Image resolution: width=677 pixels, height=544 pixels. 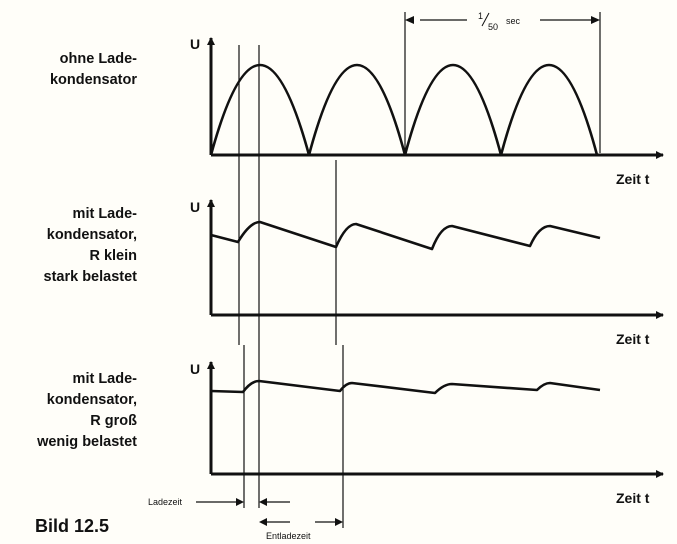 I want to click on period-indicator: 1 50 sec, so click(x=502, y=82).